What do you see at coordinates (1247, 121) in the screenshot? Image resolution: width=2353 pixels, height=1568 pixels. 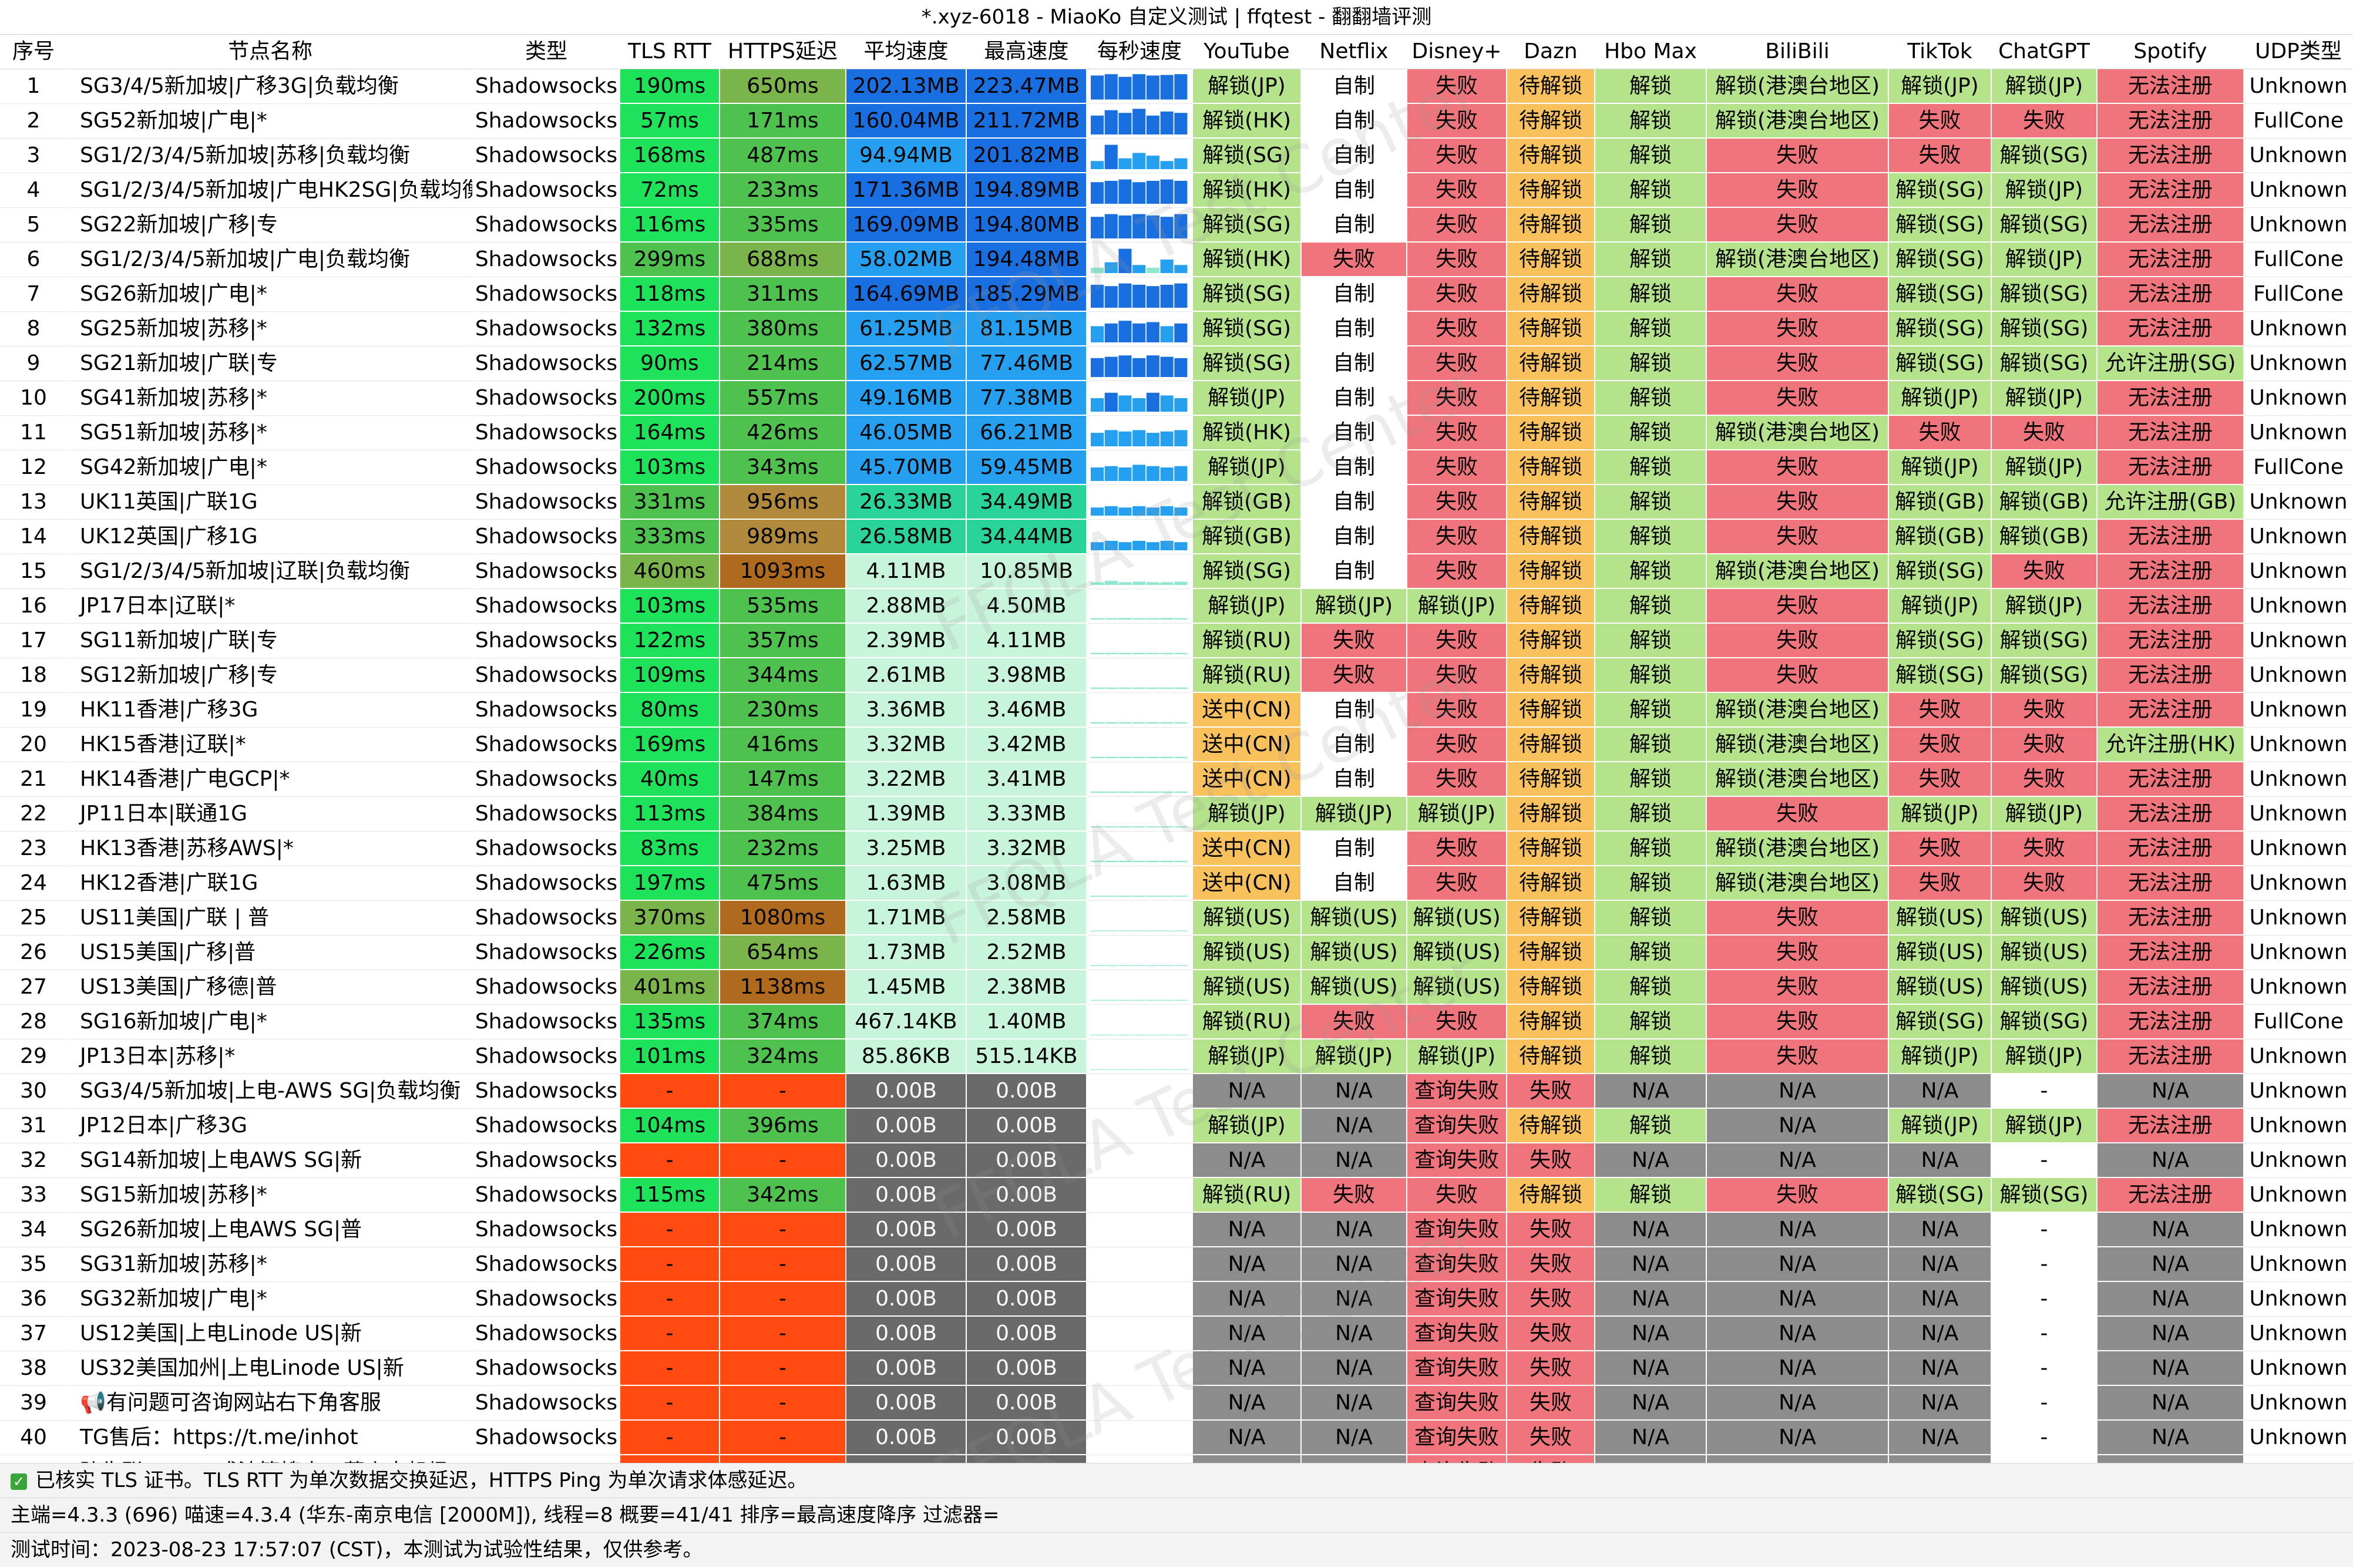 I see `cell-youtube: 解锁(HK)` at bounding box center [1247, 121].